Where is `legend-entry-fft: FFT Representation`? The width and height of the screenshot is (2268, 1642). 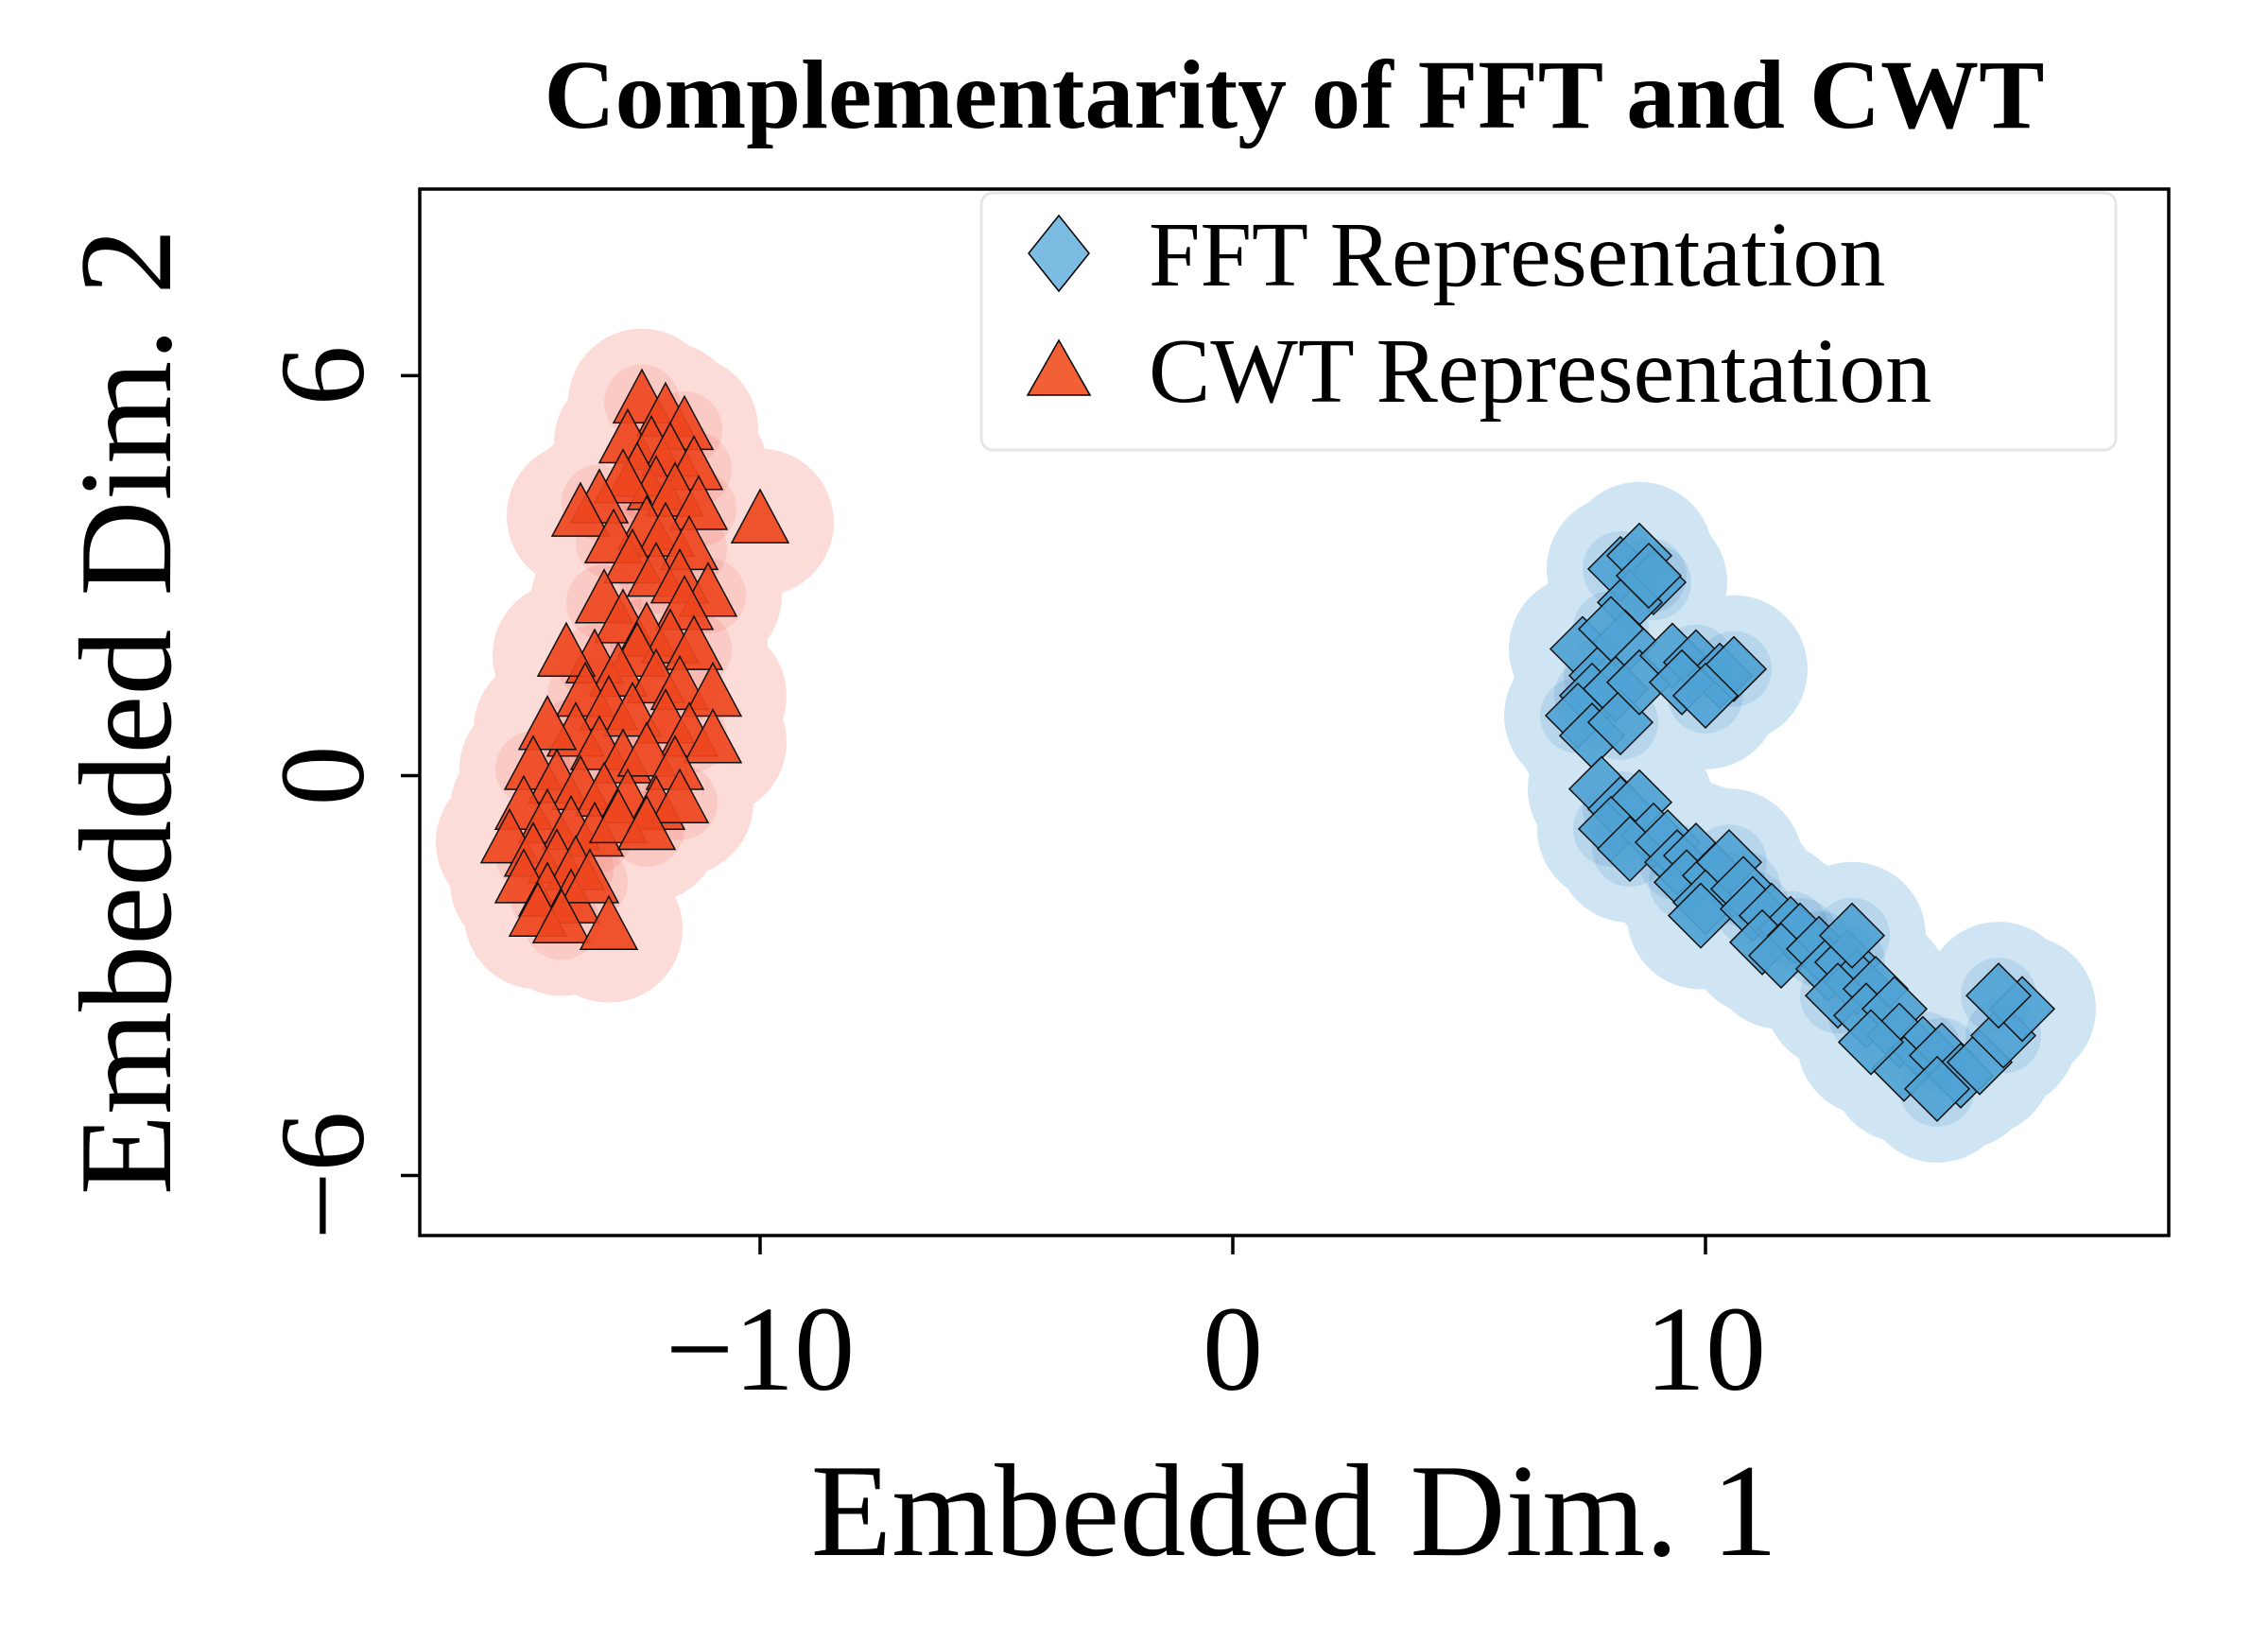 legend-entry-fft: FFT Representation is located at coordinates (1457, 255).